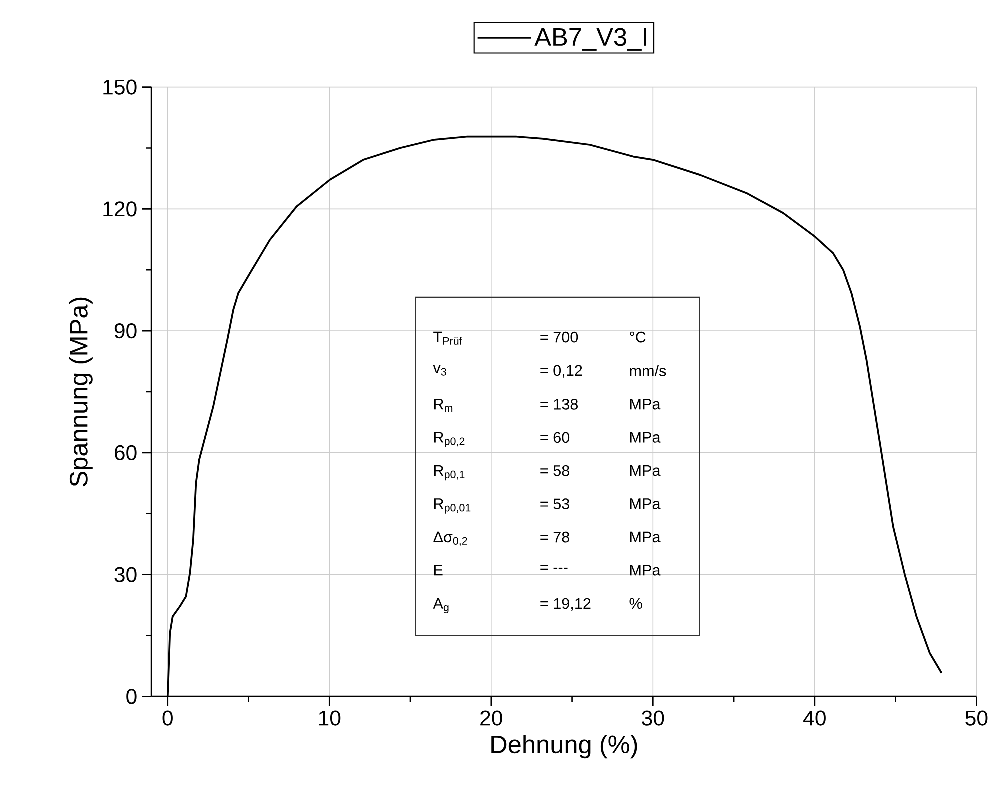  Describe the element at coordinates (81, 392) in the screenshot. I see `y-axis-title: Spannung (MPa)` at that location.